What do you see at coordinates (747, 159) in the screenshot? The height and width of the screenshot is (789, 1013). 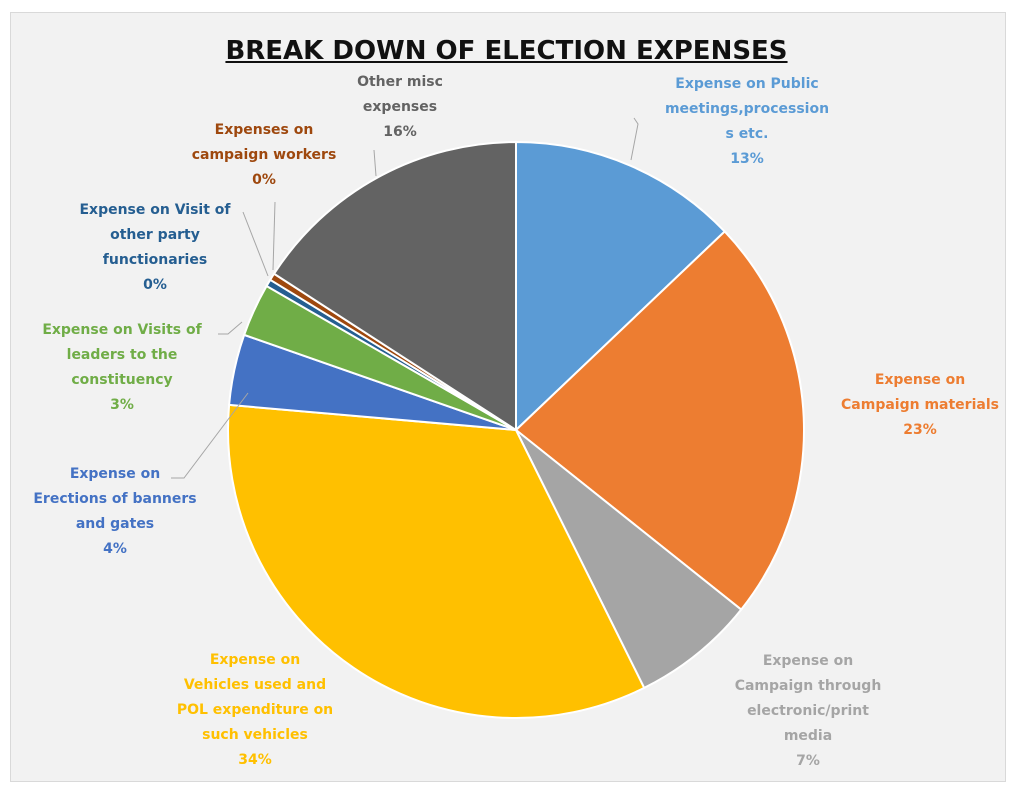 I see `data-label-percent: 13%` at bounding box center [747, 159].